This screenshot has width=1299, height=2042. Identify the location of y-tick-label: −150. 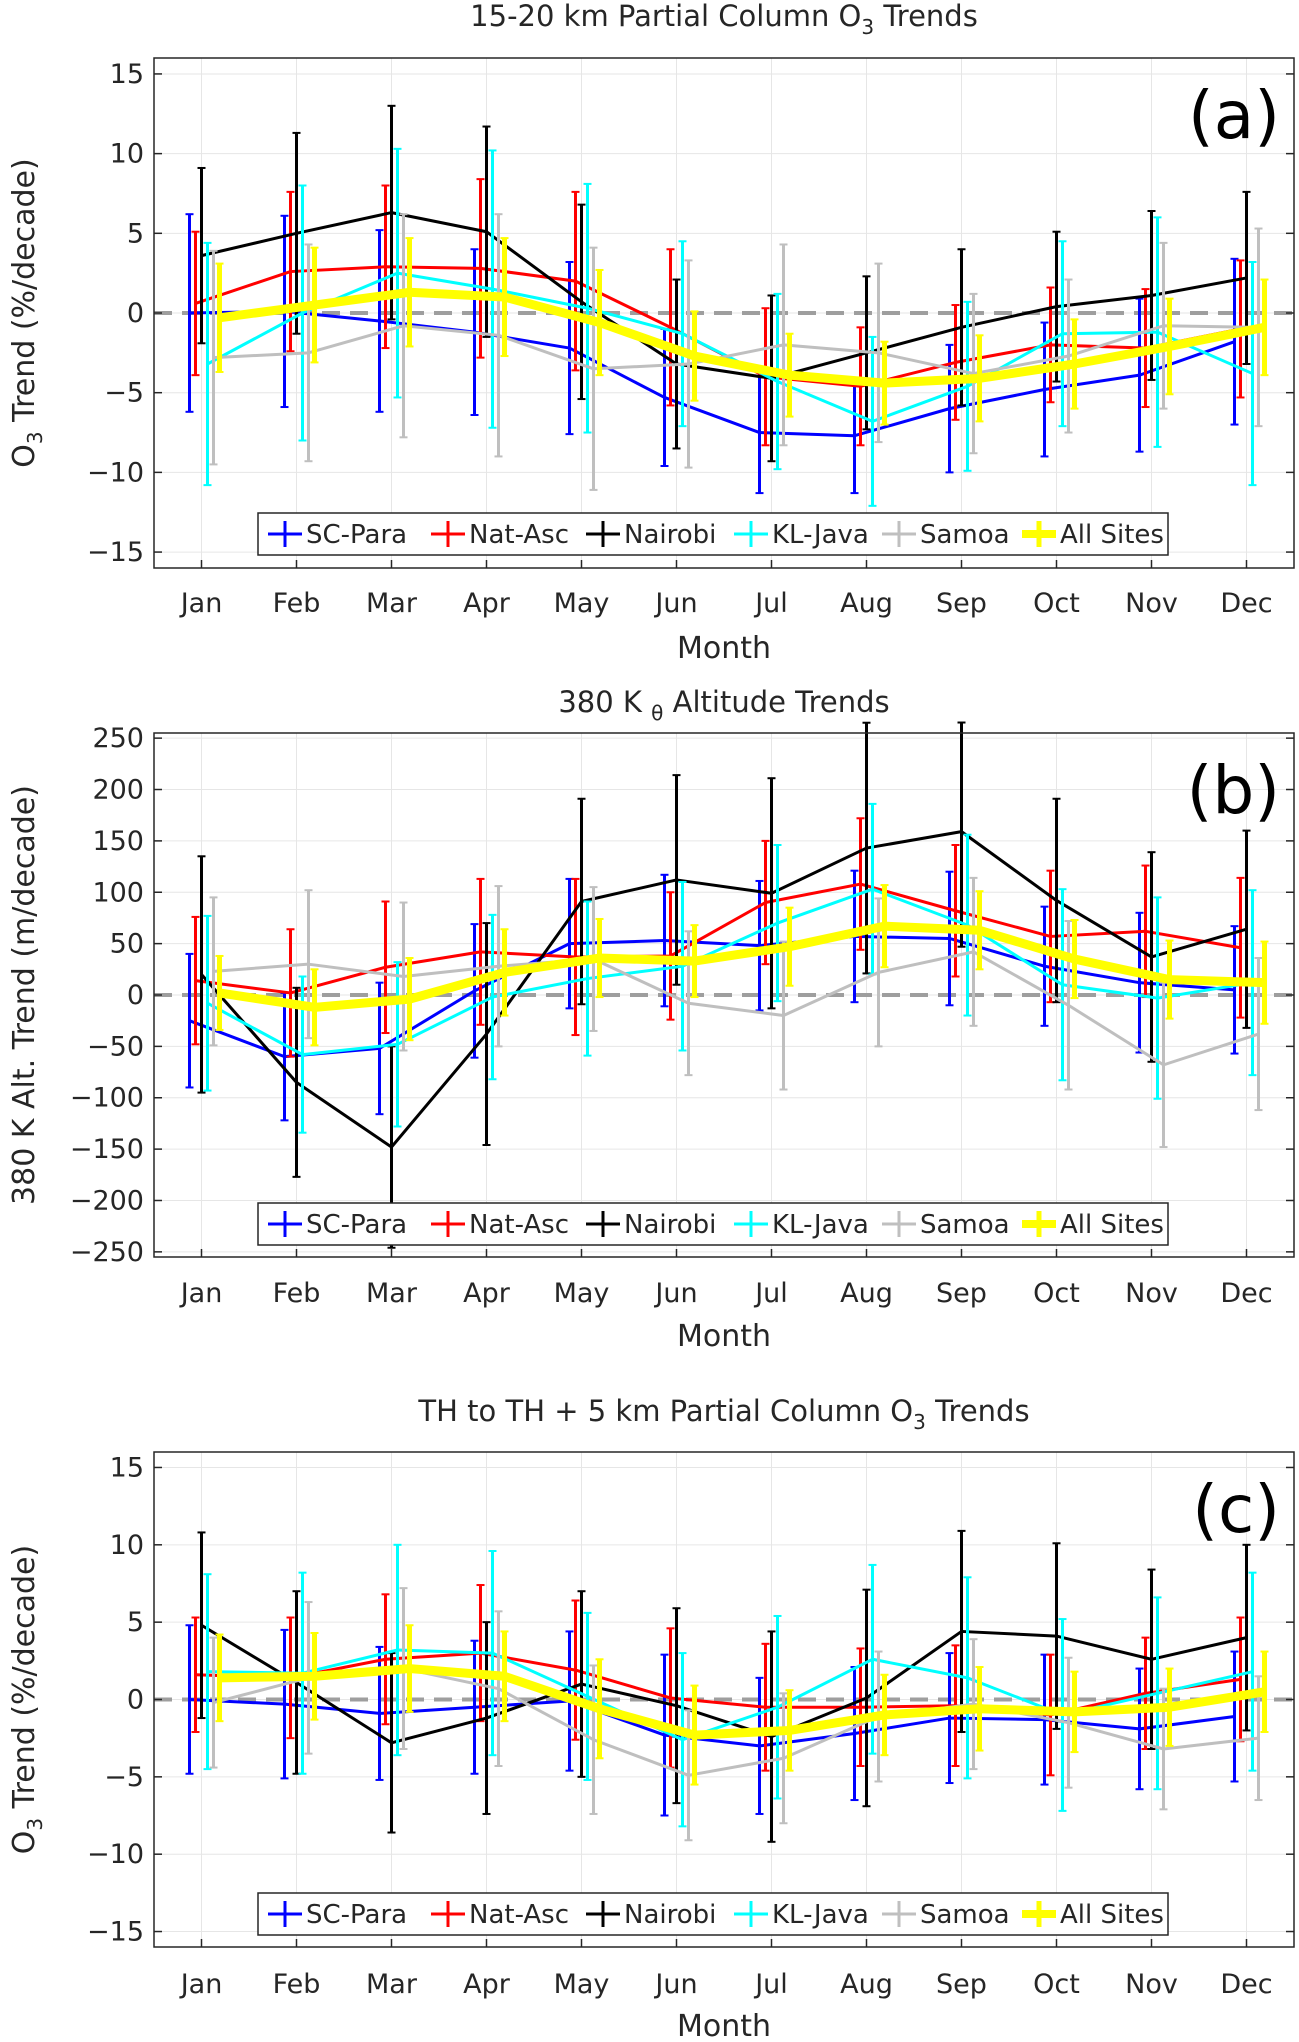
(107, 1149).